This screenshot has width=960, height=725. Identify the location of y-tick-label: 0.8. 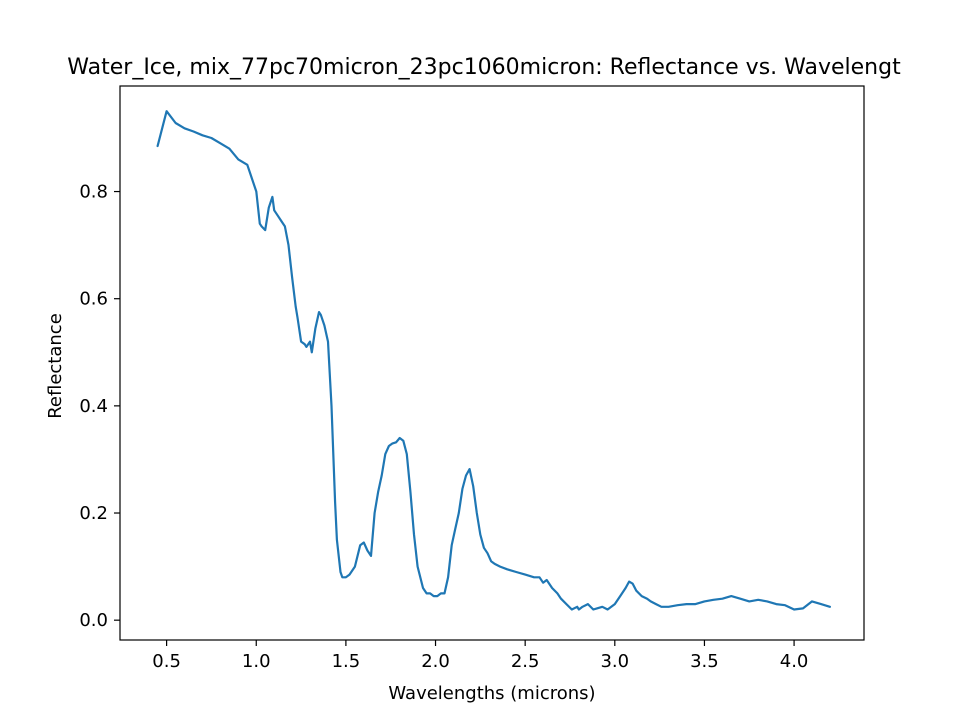
(93, 192).